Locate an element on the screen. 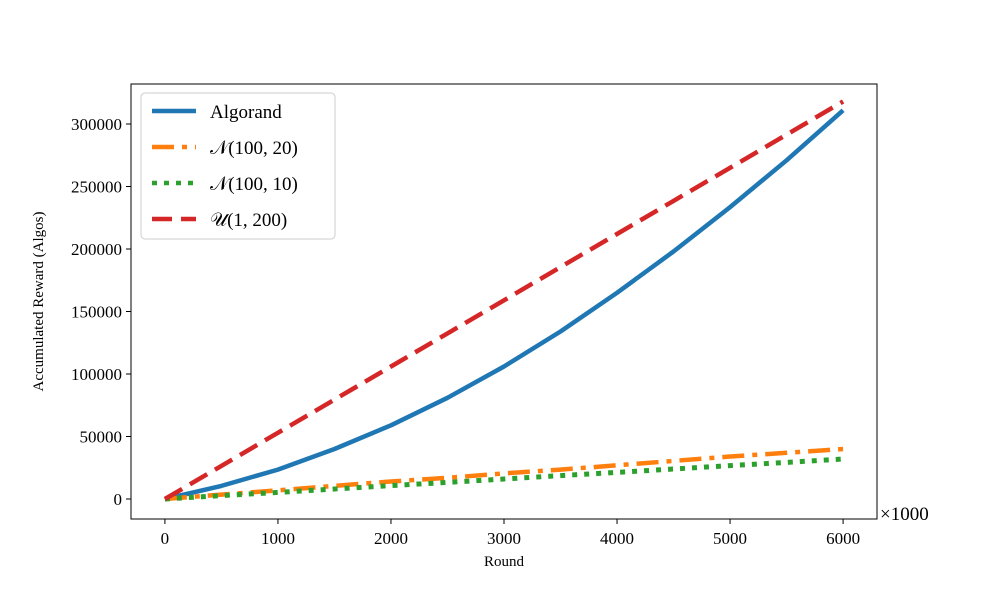 The width and height of the screenshot is (982, 604). y-axis-title: Accumulated Reward (Algos) is located at coordinates (39, 302).